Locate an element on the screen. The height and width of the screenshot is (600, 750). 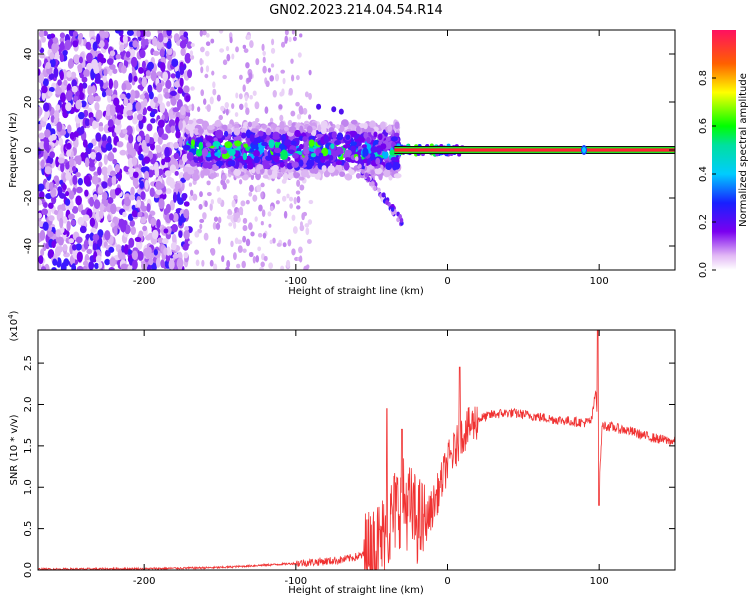
snr-y-label: SNR (10 * v/v) is located at coordinates (14, 449).